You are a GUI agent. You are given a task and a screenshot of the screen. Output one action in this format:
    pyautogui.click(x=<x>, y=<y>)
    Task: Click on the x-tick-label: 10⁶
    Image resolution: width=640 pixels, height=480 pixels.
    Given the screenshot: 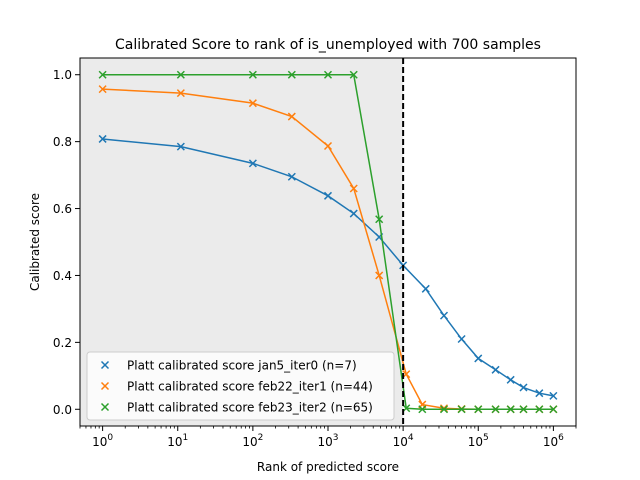 What is the action you would take?
    pyautogui.click(x=553, y=441)
    